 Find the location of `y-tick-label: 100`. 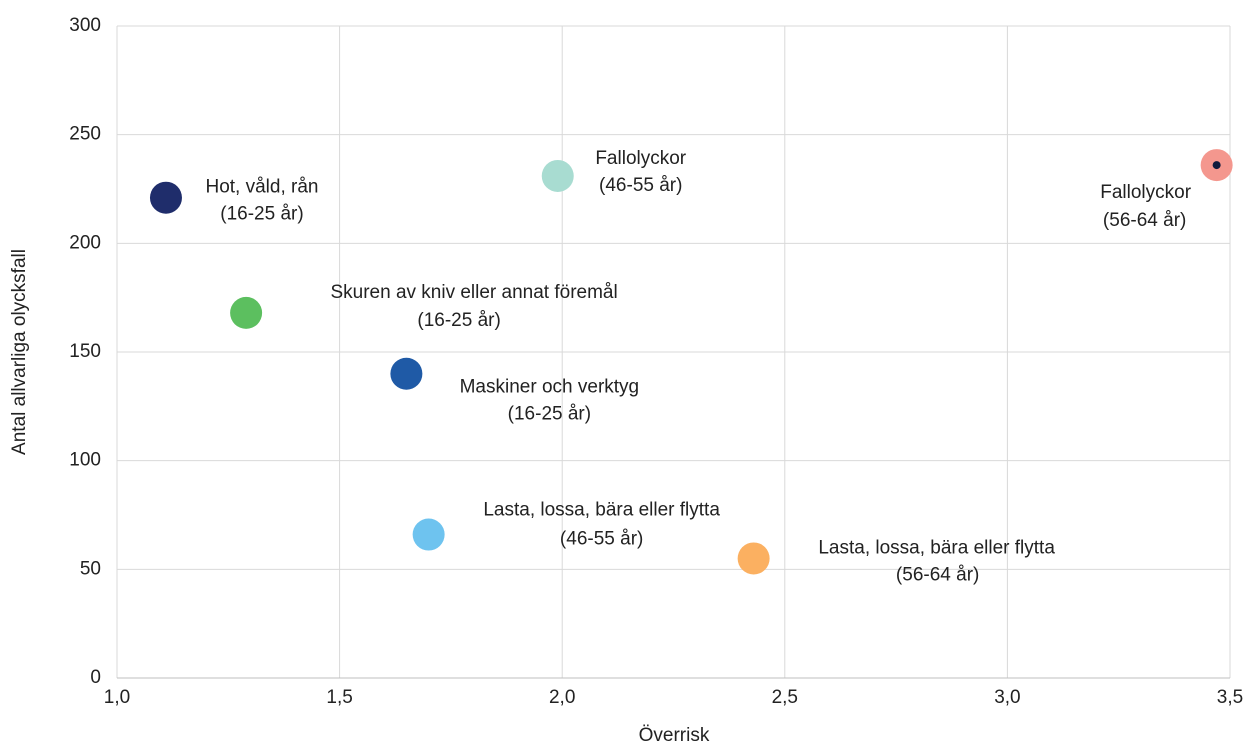

y-tick-label: 100 is located at coordinates (85, 460).